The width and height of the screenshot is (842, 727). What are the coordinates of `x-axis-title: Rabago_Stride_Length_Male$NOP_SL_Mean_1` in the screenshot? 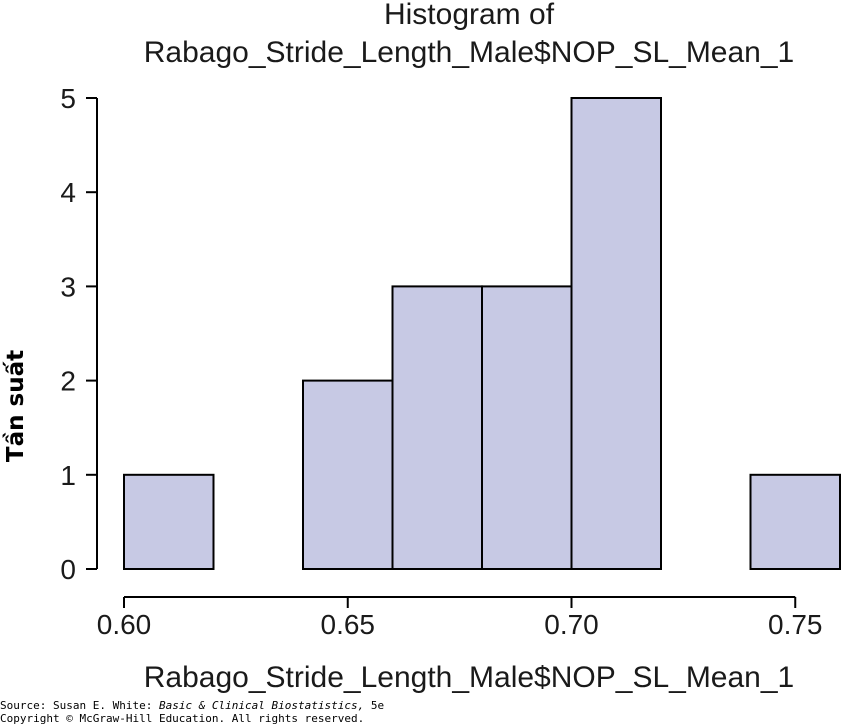 It's located at (469, 677).